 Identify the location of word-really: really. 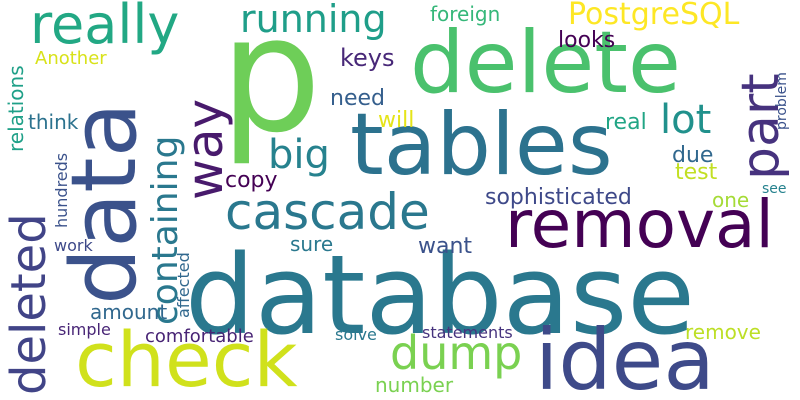
(105, 28).